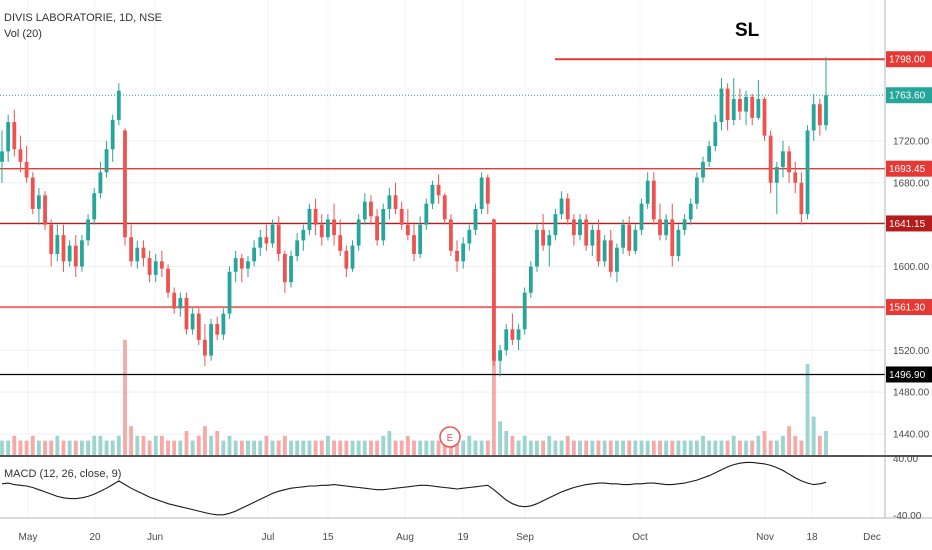  Describe the element at coordinates (155, 537) in the screenshot. I see `x-tick-label: Jun` at that location.